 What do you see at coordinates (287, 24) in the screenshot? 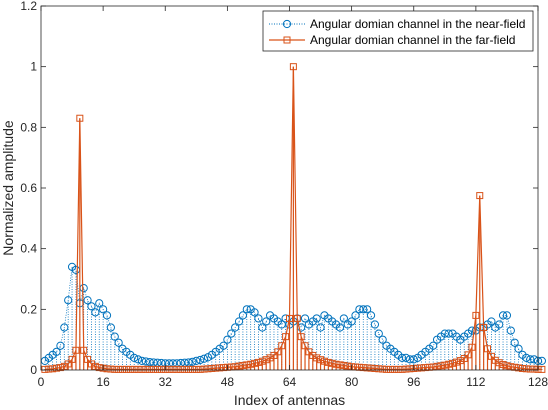
I see `legend-marker-near-field` at bounding box center [287, 24].